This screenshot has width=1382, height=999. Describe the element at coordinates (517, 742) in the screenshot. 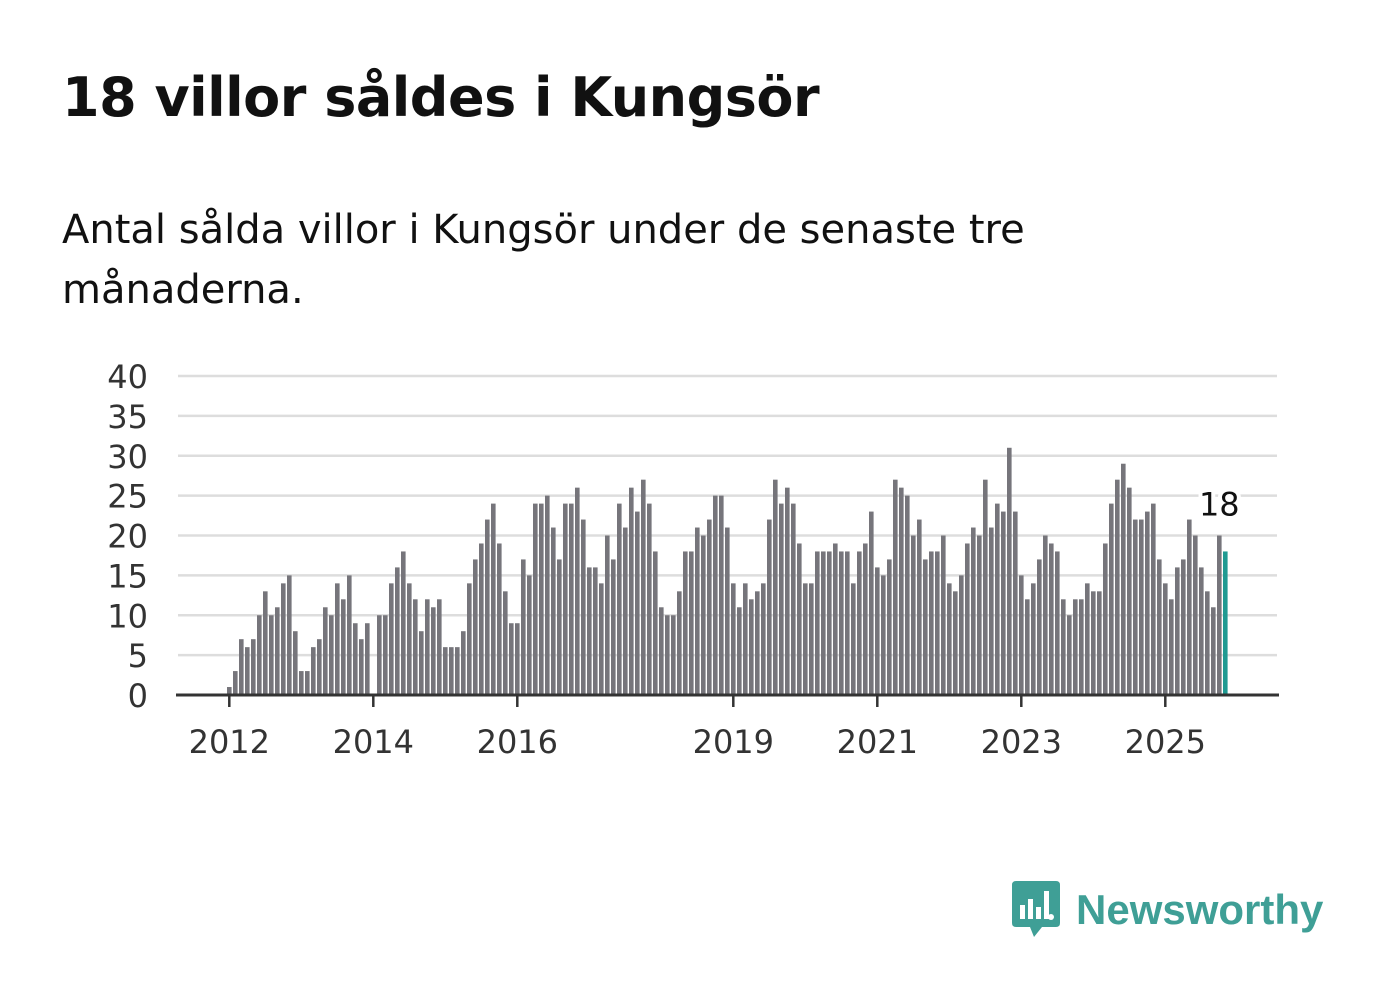

I see `x-tick-label: 2016` at that location.